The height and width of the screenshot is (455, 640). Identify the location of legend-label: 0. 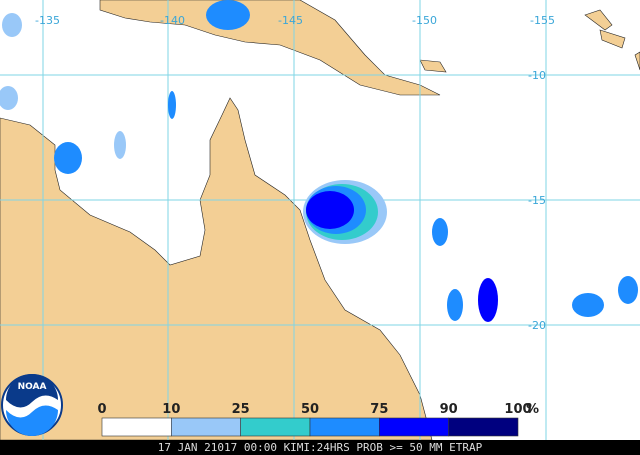
(101, 409).